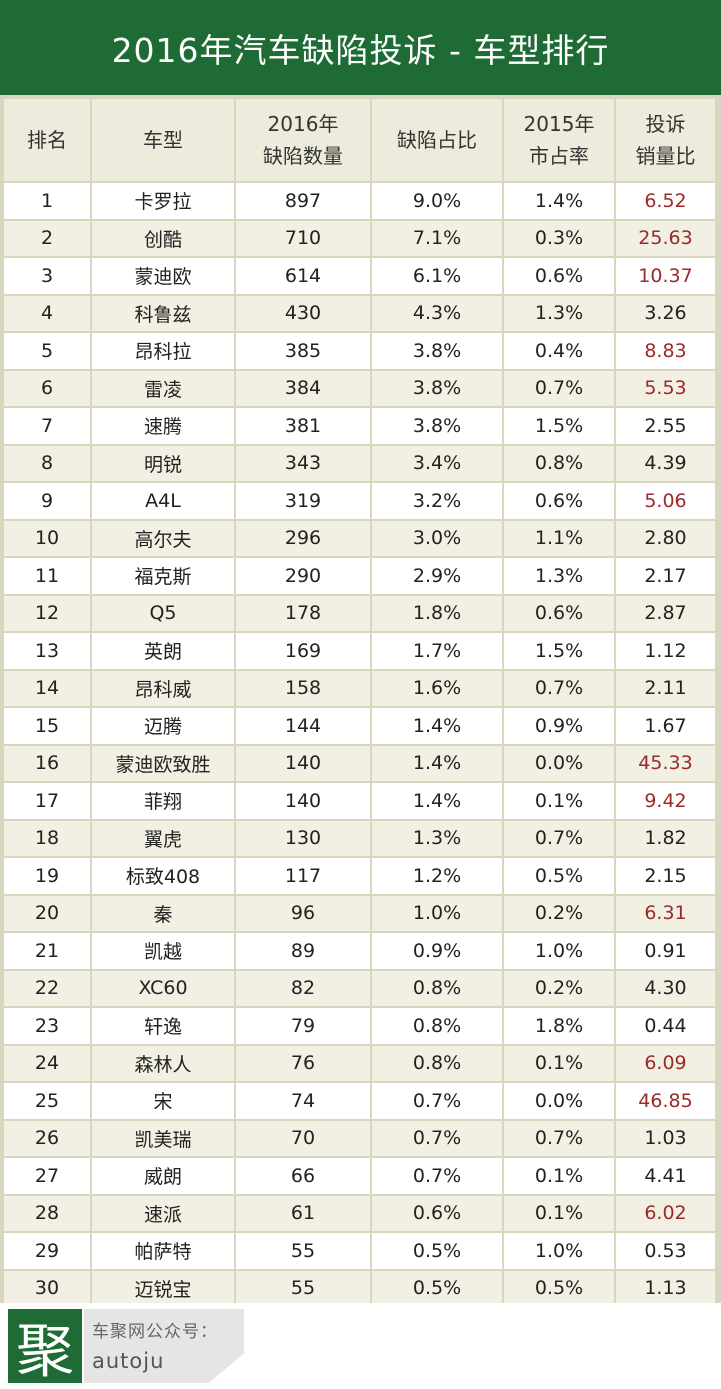  I want to click on complaint-ratio-cell: 1.12, so click(665, 651).